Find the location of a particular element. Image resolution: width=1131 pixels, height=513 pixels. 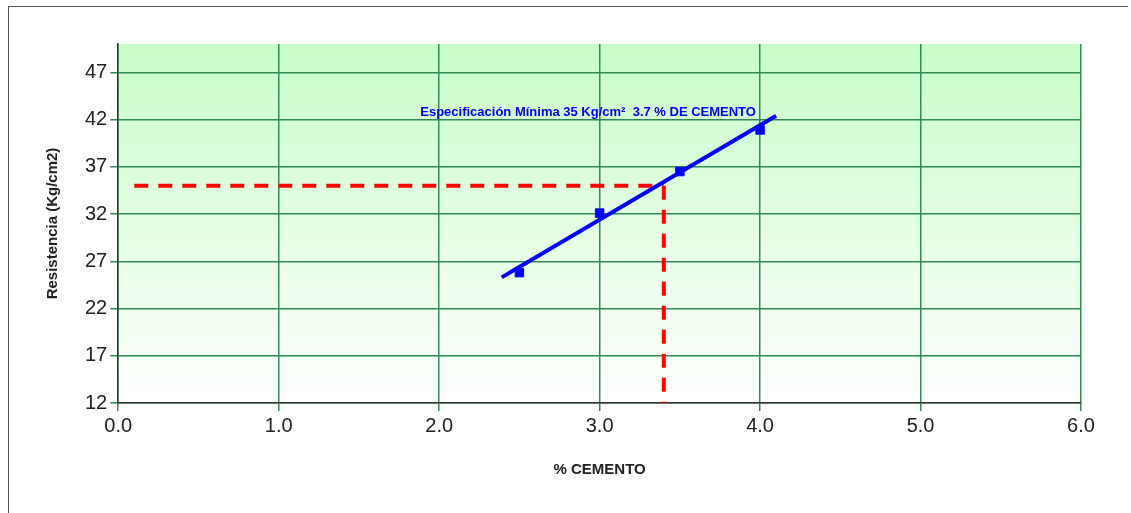

y-tick-label: 47 is located at coordinates (96, 70).